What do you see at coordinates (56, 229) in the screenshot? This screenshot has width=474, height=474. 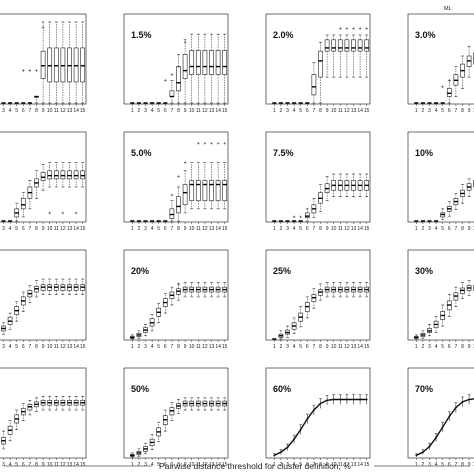 I see `x-tick-label: 11` at bounding box center [56, 229].